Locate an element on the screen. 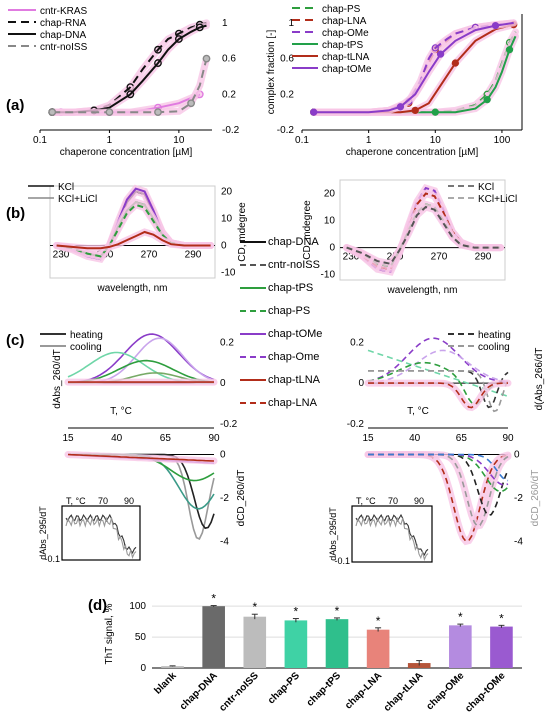 The height and width of the screenshot is (719, 550). a-left-legend-label: cntr-KRAS is located at coordinates (64, 11).